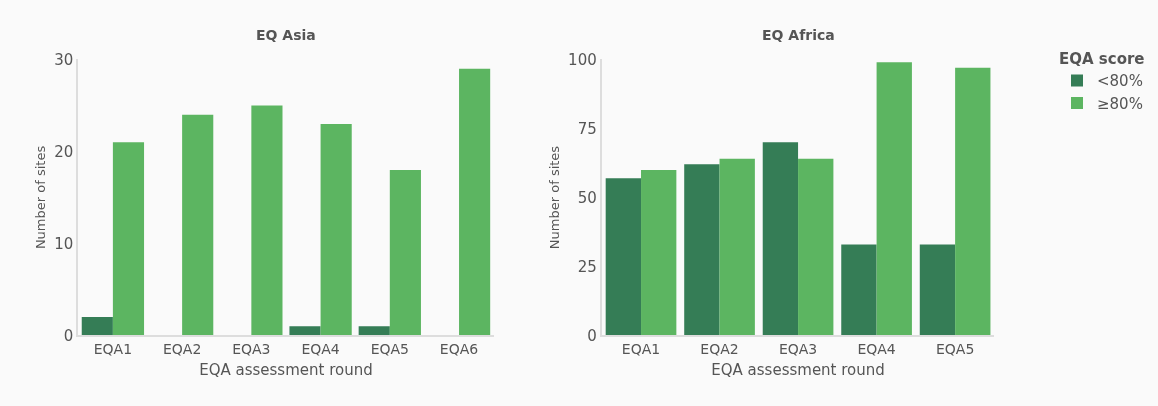  What do you see at coordinates (1120, 81) in the screenshot?
I see `legend-label: <80%` at bounding box center [1120, 81].